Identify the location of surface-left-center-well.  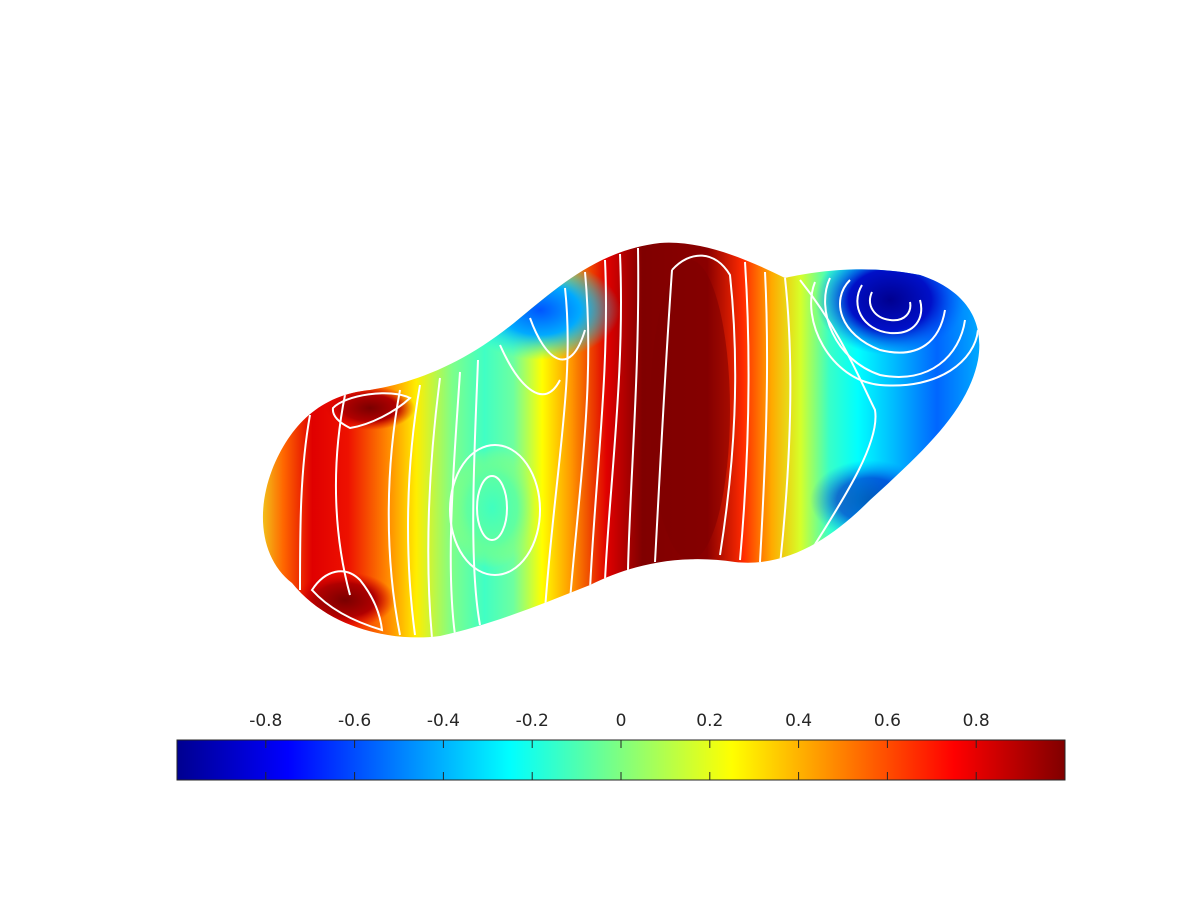
(492, 508).